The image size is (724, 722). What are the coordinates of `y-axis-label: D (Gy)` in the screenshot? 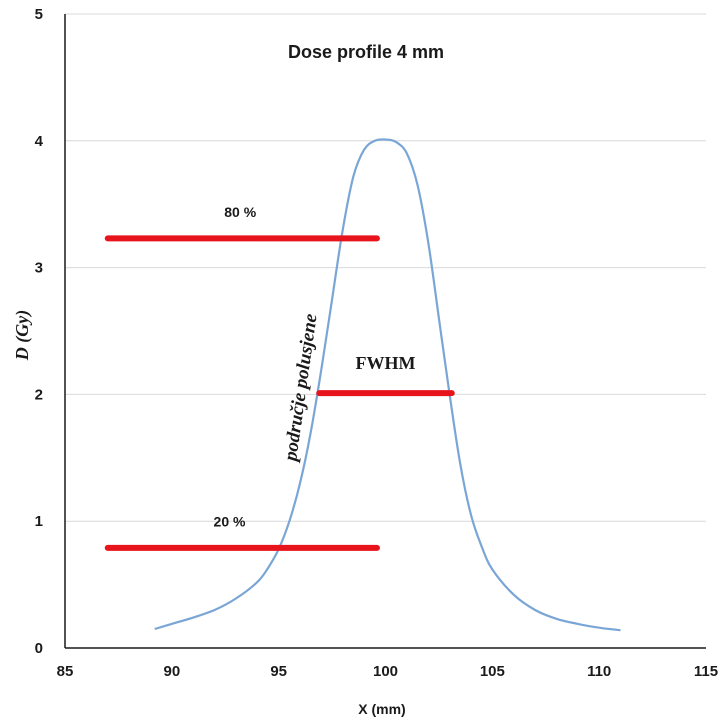 It's located at (22, 335).